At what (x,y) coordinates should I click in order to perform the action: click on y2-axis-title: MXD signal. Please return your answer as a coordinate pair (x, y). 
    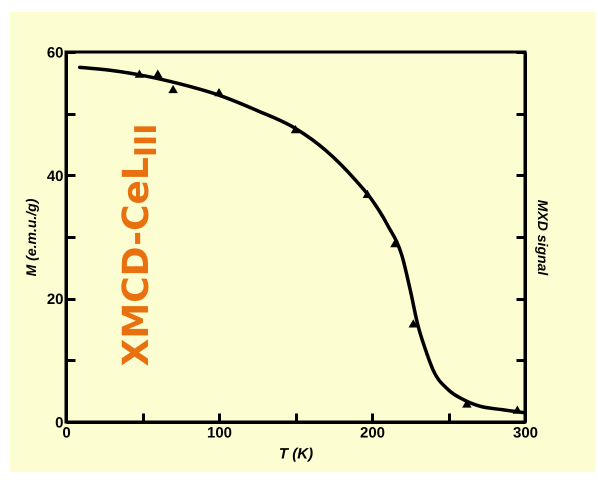
    Looking at the image, I should click on (543, 238).